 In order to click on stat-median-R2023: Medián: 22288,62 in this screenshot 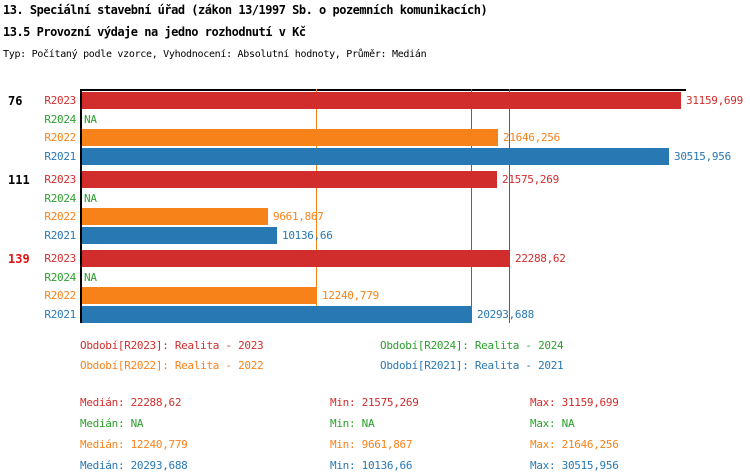, I will do `click(131, 402)`.